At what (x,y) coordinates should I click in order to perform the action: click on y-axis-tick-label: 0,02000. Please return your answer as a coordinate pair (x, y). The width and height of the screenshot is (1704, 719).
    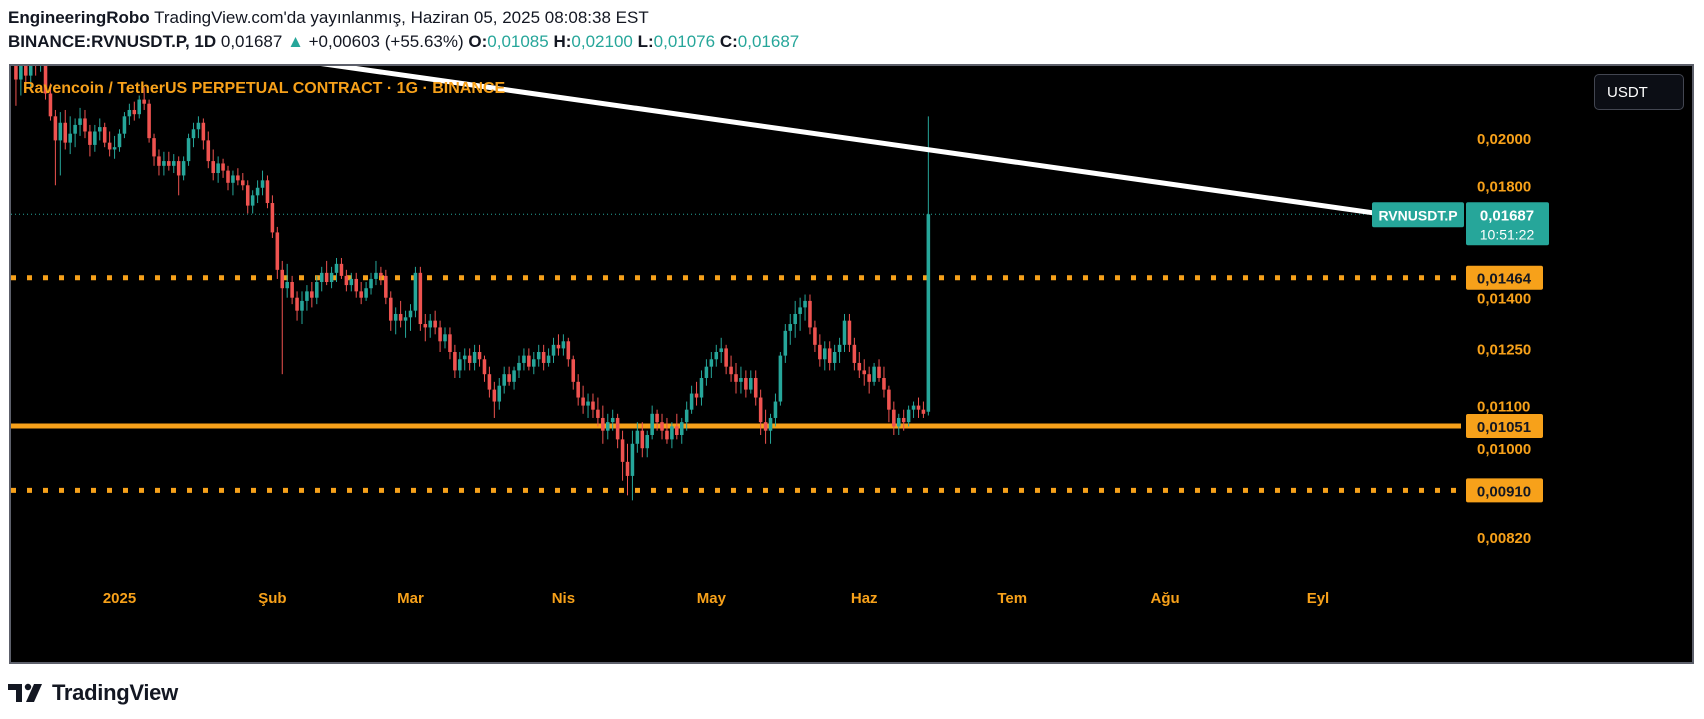
    Looking at the image, I should click on (1504, 139).